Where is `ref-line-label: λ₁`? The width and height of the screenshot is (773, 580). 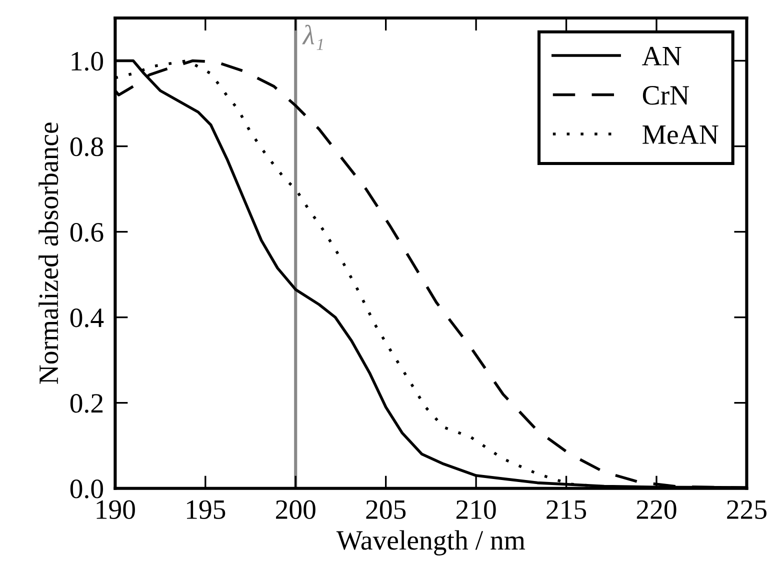 ref-line-label: λ₁ is located at coordinates (312, 37).